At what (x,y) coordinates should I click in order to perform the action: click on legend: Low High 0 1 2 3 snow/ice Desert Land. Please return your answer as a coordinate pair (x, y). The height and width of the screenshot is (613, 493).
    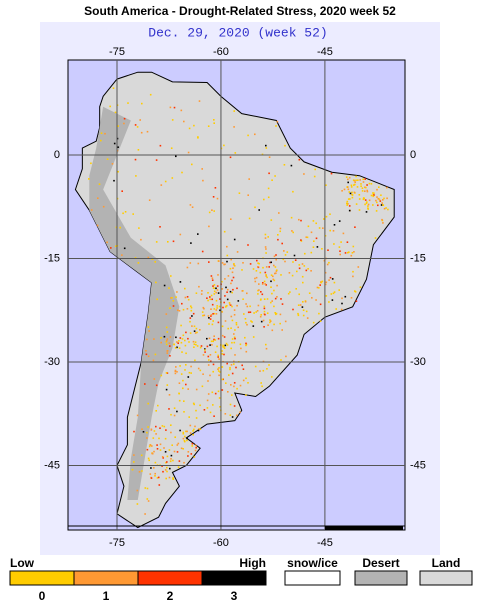
    Looking at the image, I should click on (241, 579).